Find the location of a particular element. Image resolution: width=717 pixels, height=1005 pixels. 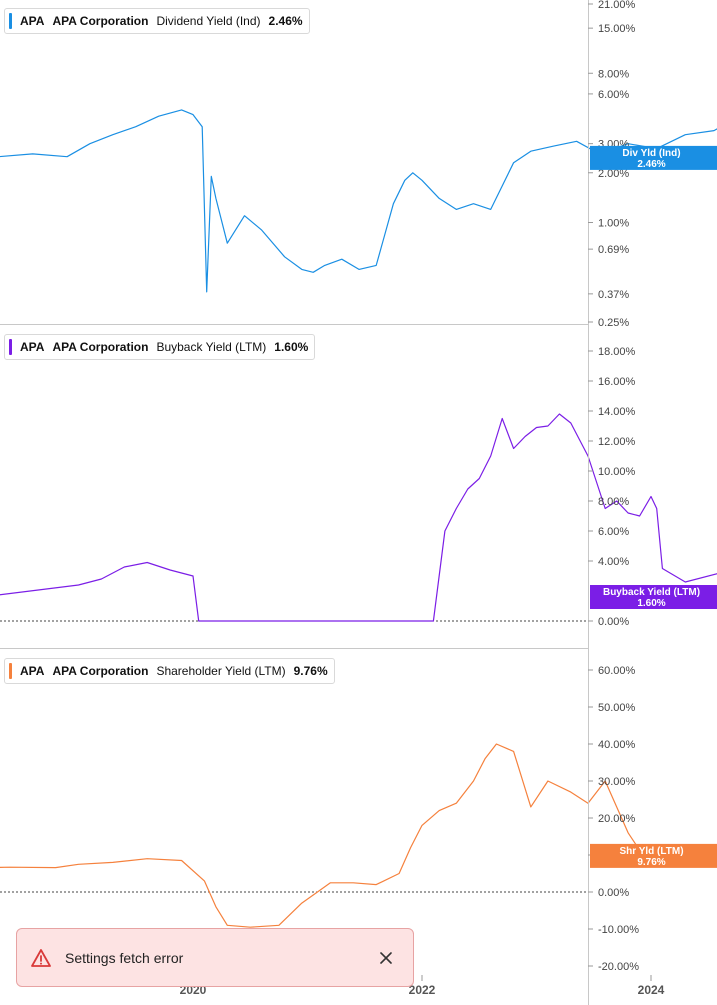

y-tick-label: 0.37% is located at coordinates (613, 295).